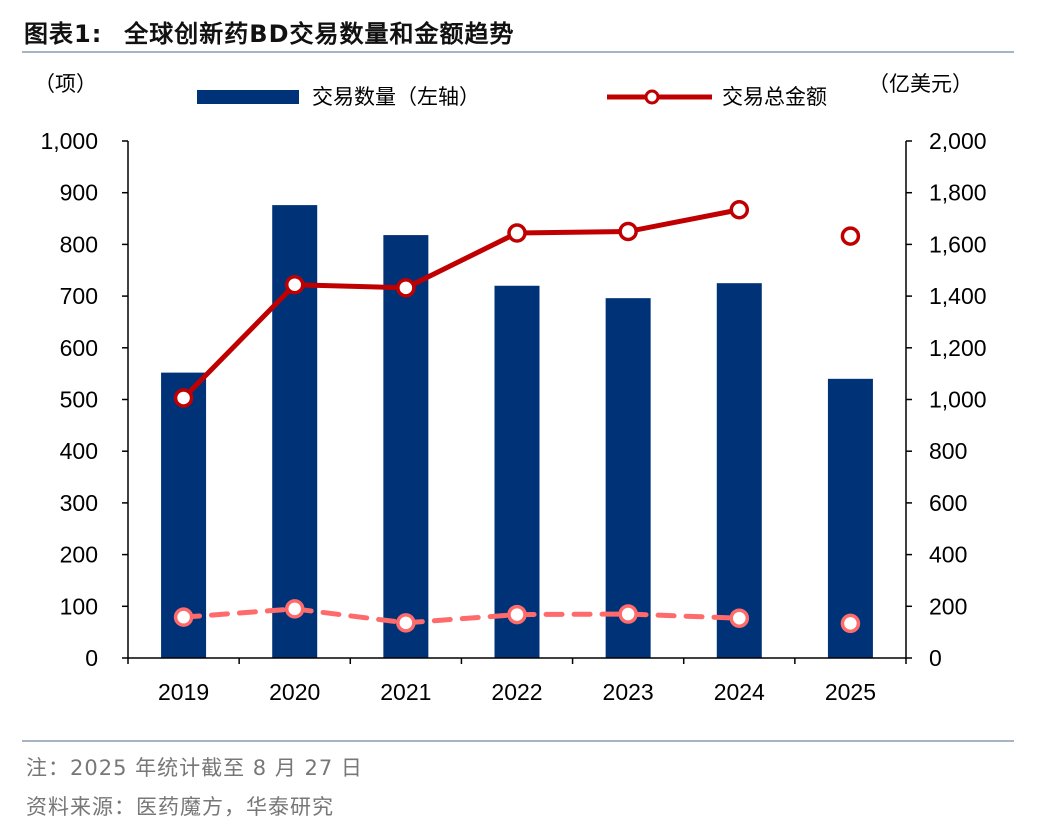 This screenshot has height=832, width=1048. Describe the element at coordinates (948, 606) in the screenshot. I see `right-tick-label: 200` at that location.